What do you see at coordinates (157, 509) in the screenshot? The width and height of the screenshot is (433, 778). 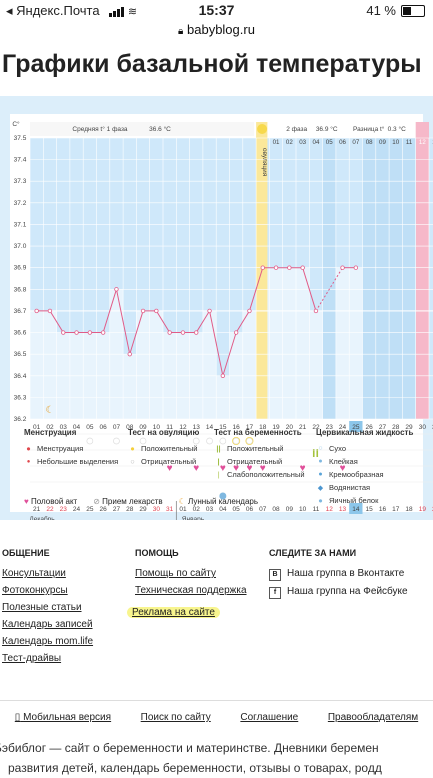 I see `date-label: 30` at bounding box center [157, 509].